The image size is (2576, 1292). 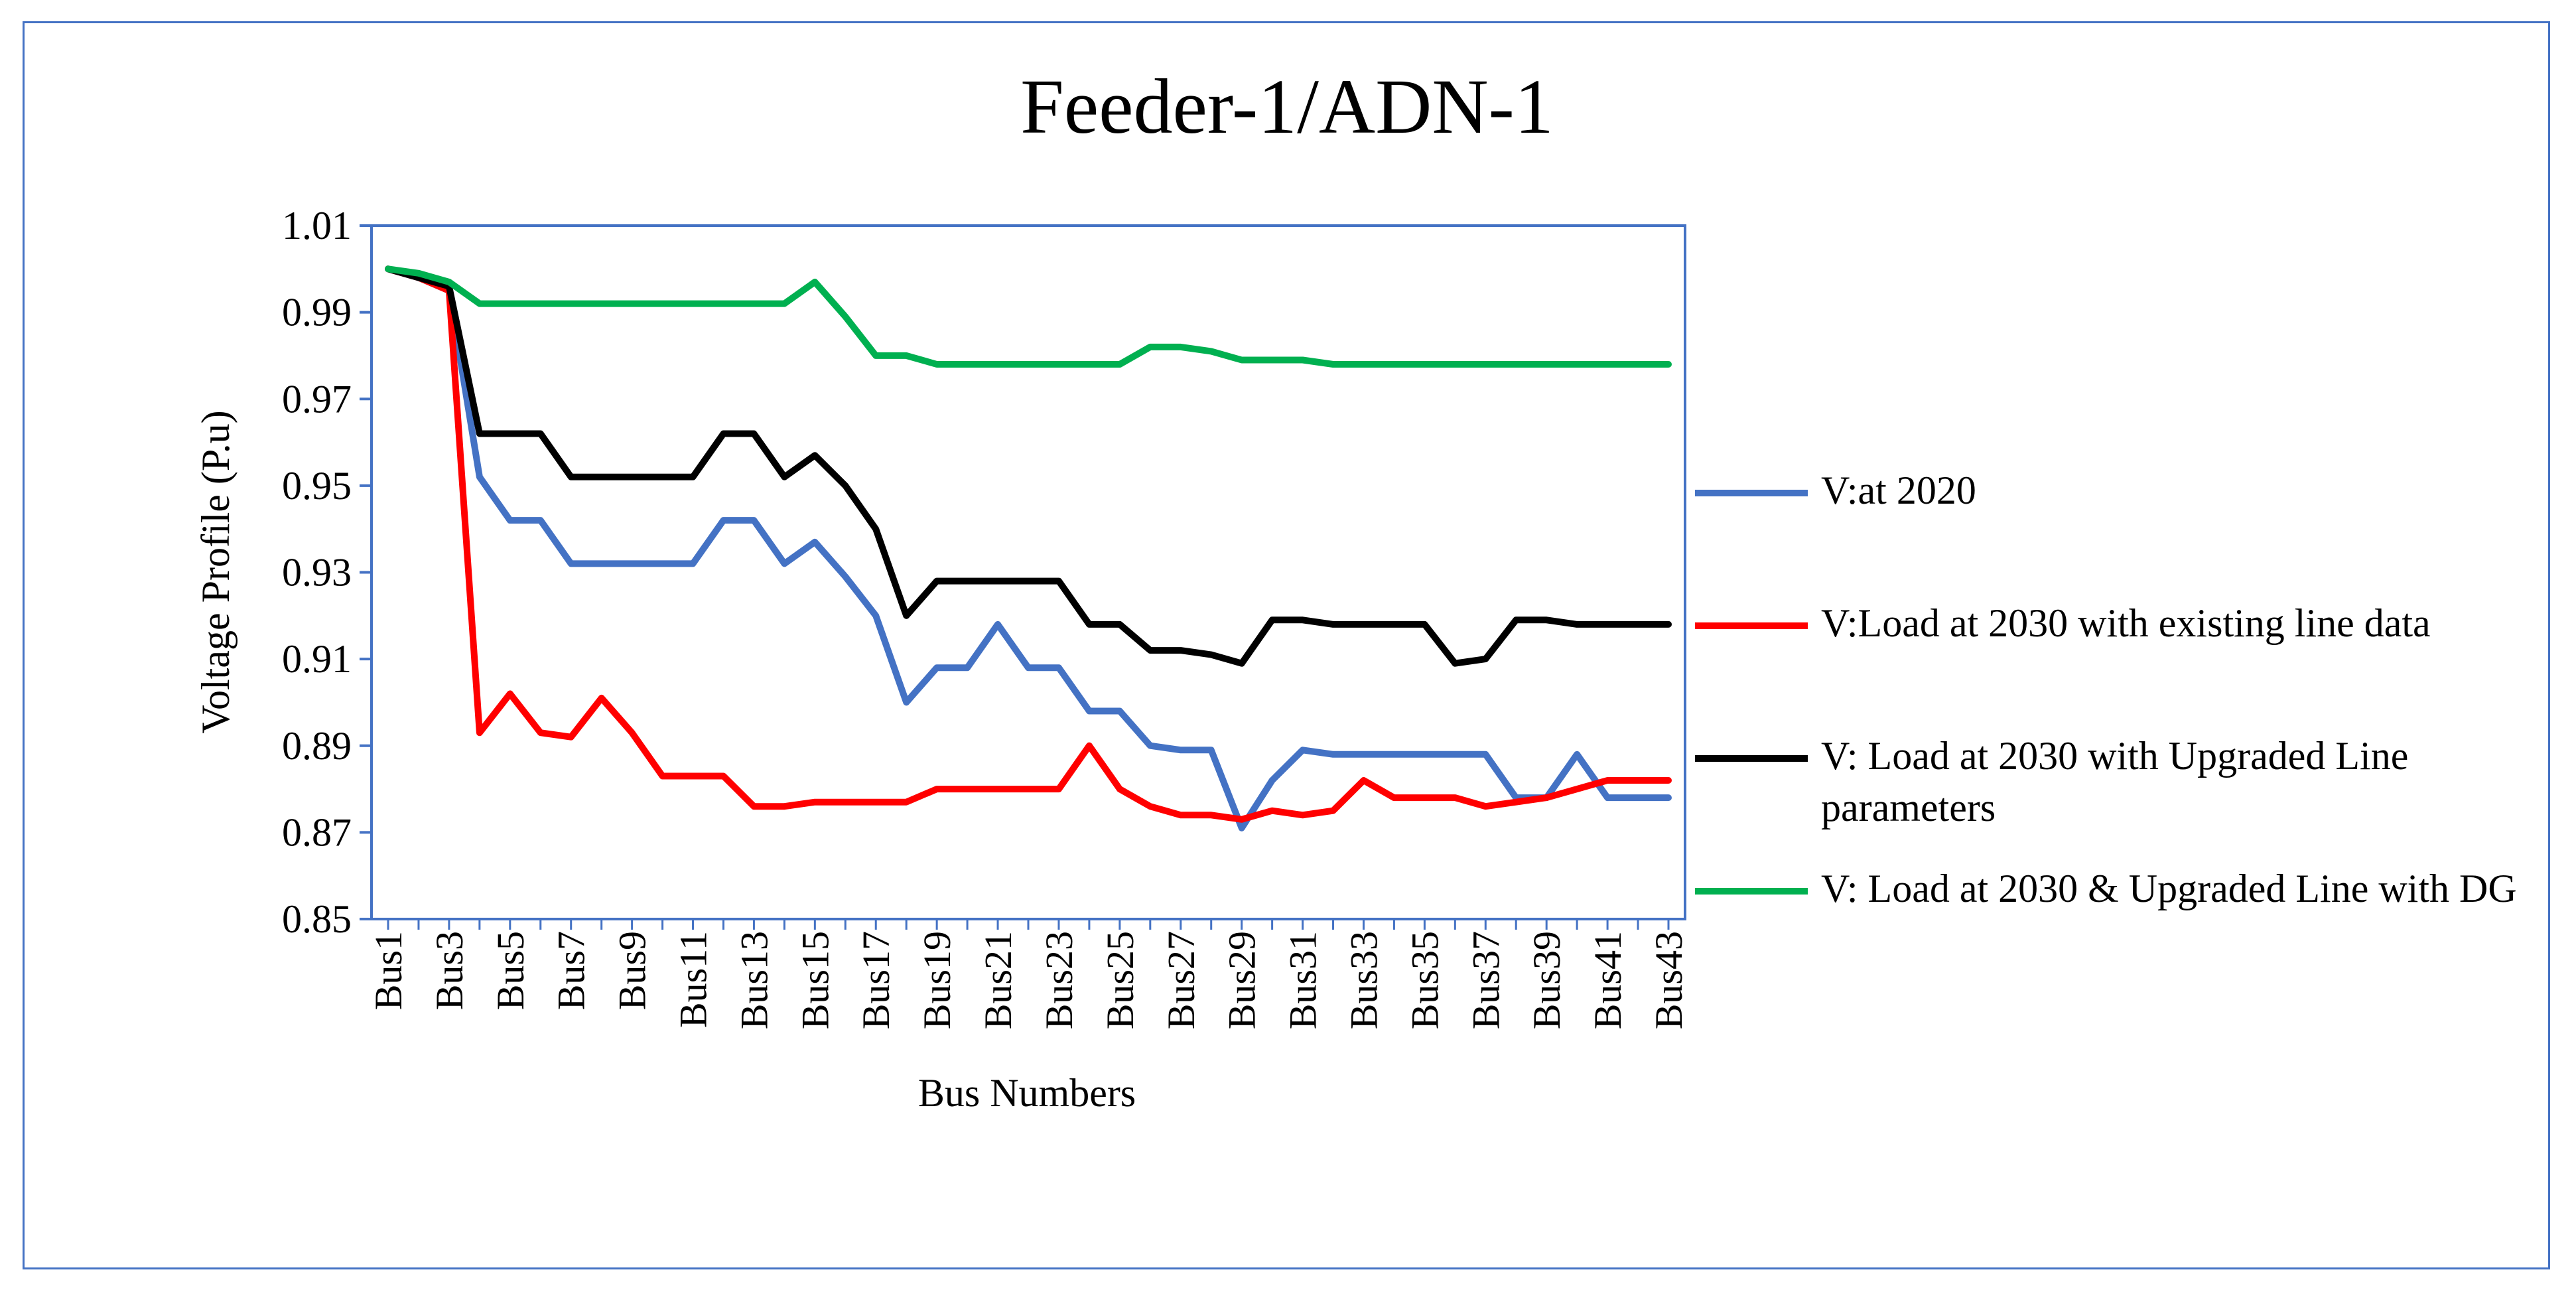 What do you see at coordinates (754, 980) in the screenshot?
I see `x-tick-label: Bus13` at bounding box center [754, 980].